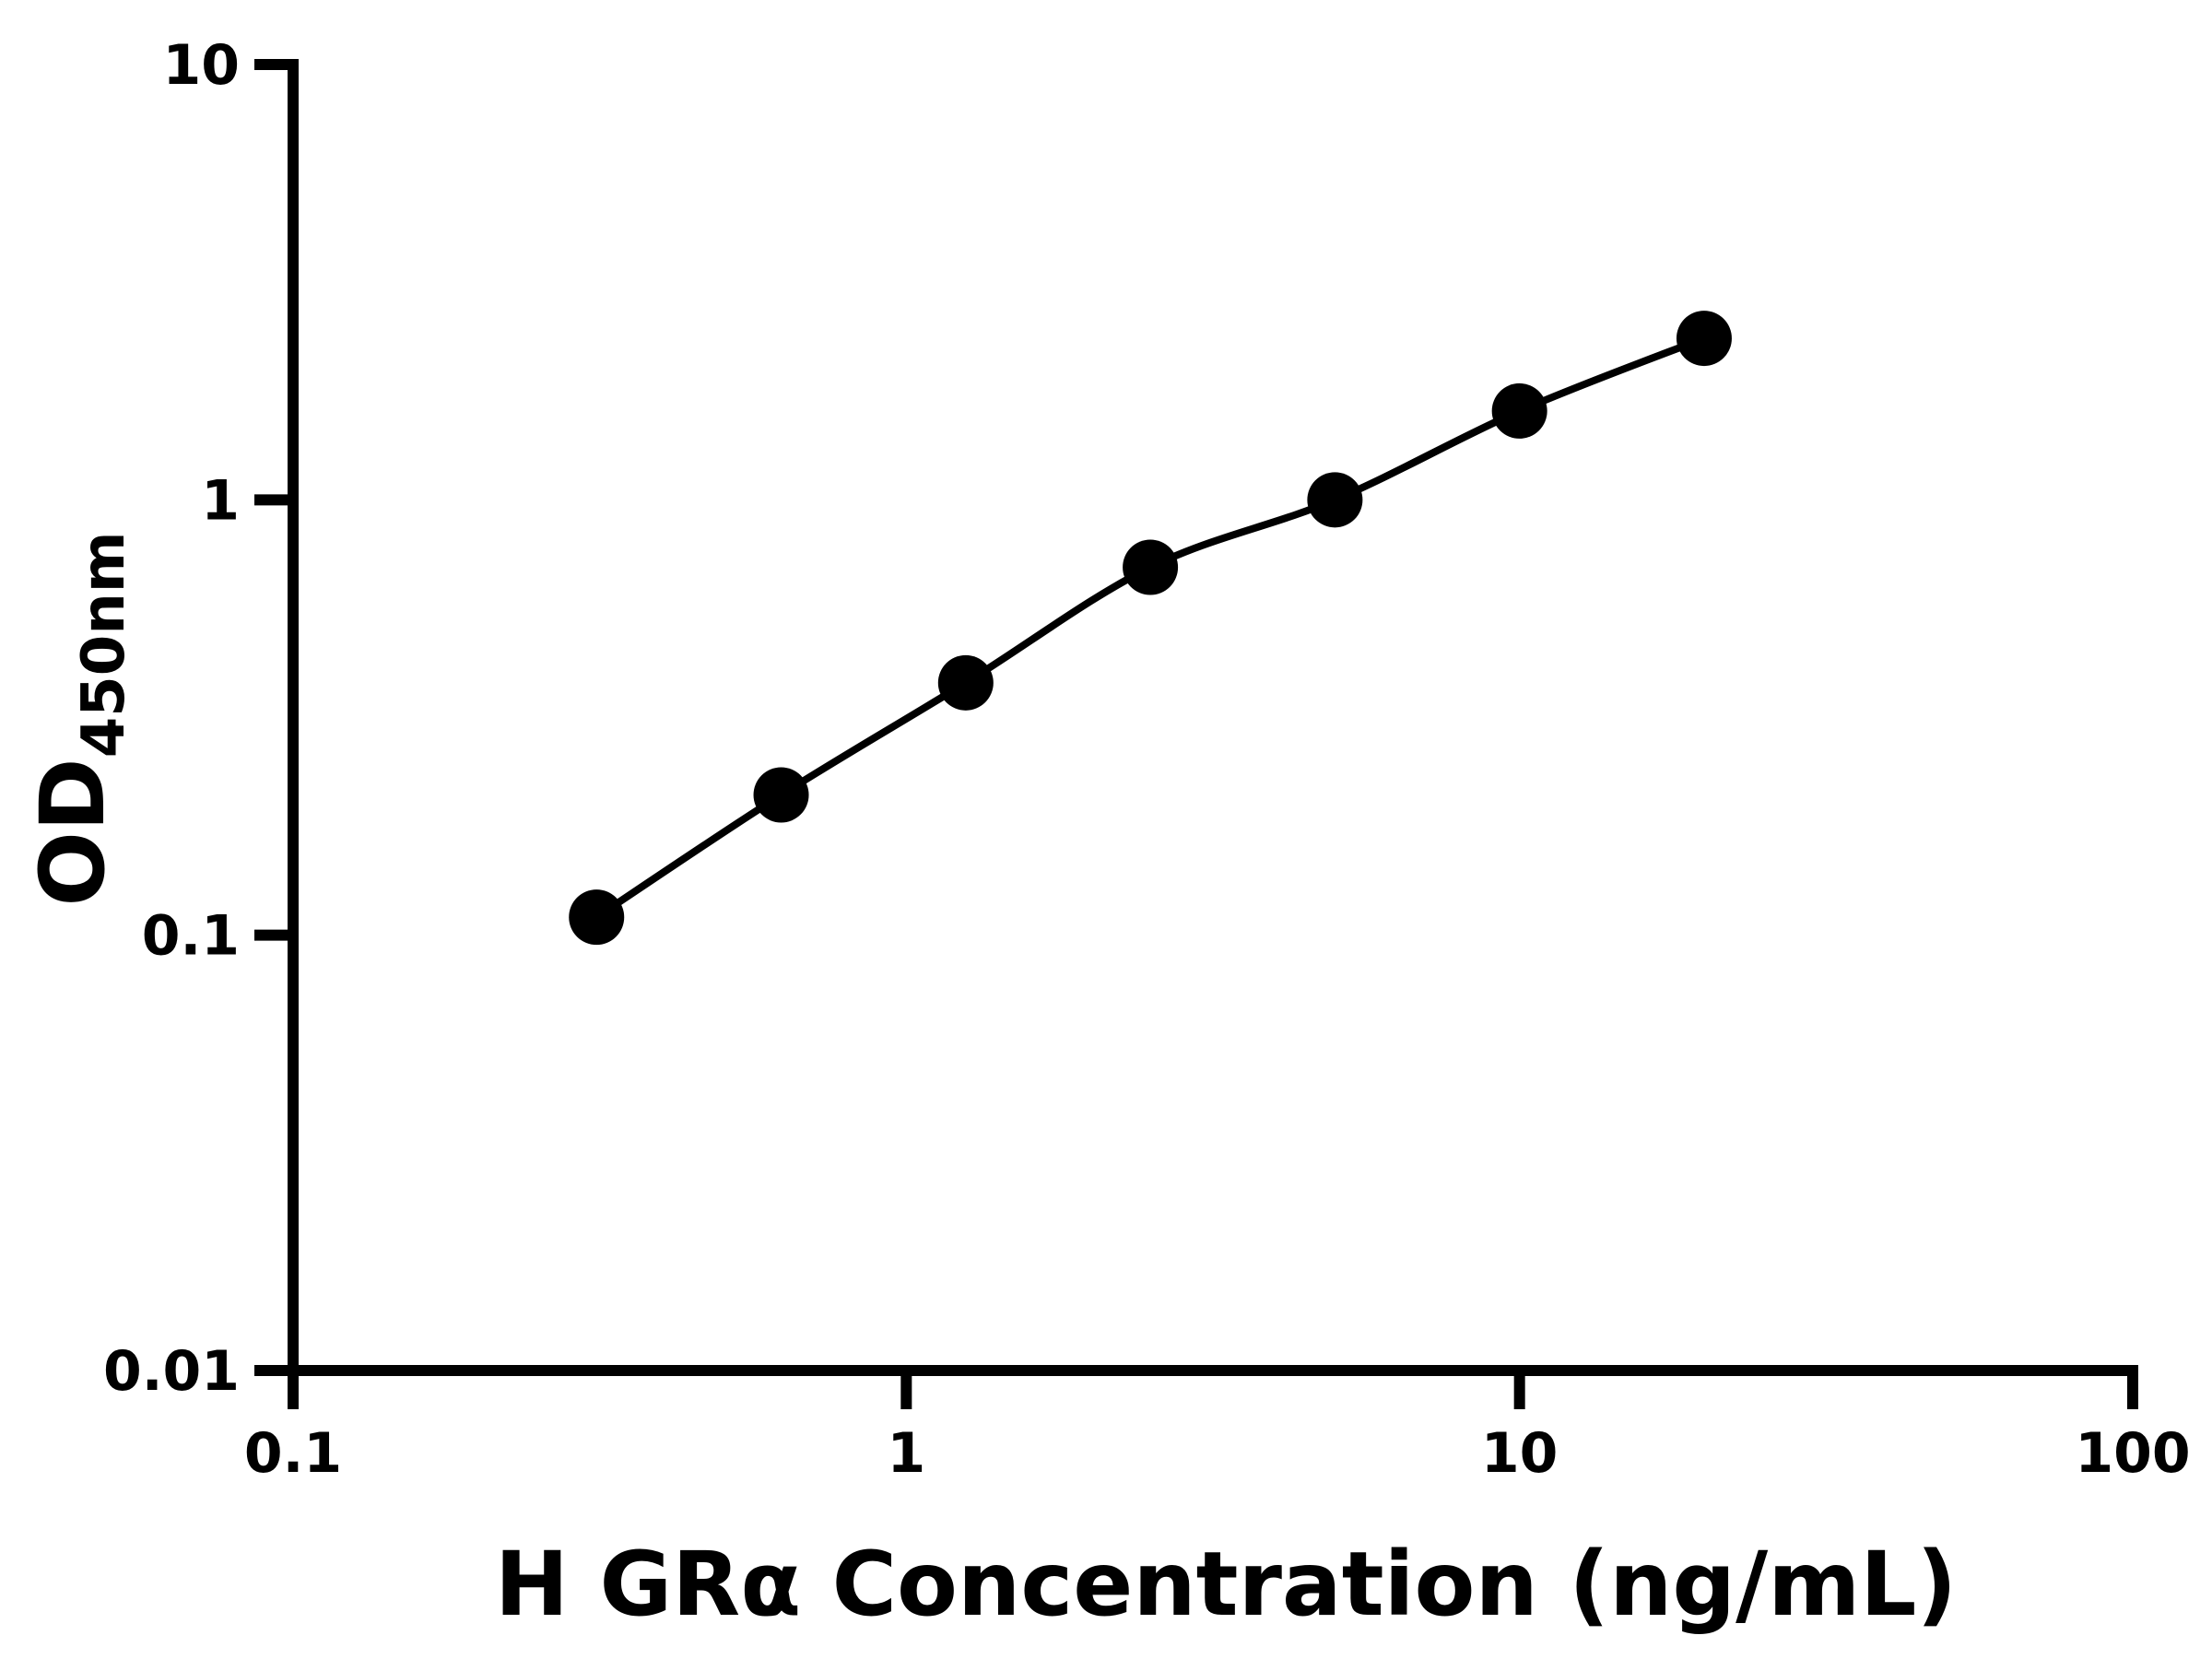 Image resolution: width=2212 pixels, height=1659 pixels. What do you see at coordinates (171, 1371) in the screenshot?
I see `y-tick-label: 0.01` at bounding box center [171, 1371].